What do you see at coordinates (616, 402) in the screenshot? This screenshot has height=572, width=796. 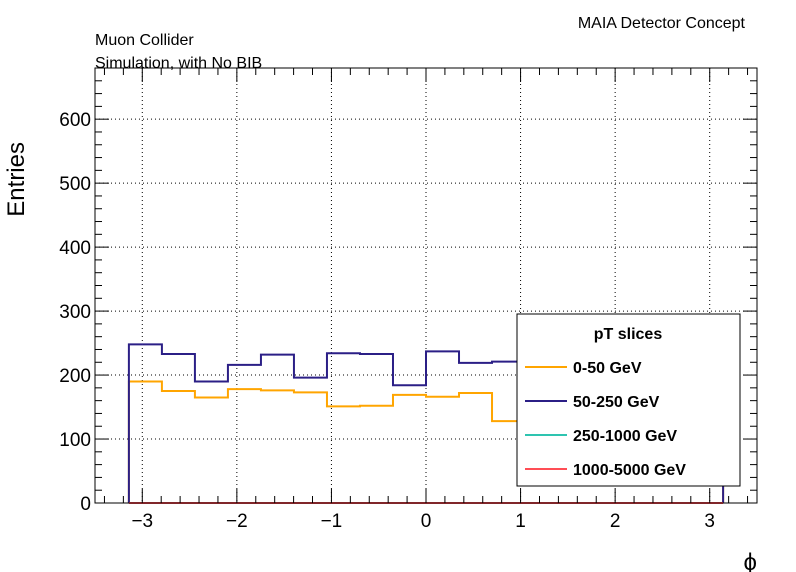 I see `legend-entry-label: 50-250 GeV` at bounding box center [616, 402].